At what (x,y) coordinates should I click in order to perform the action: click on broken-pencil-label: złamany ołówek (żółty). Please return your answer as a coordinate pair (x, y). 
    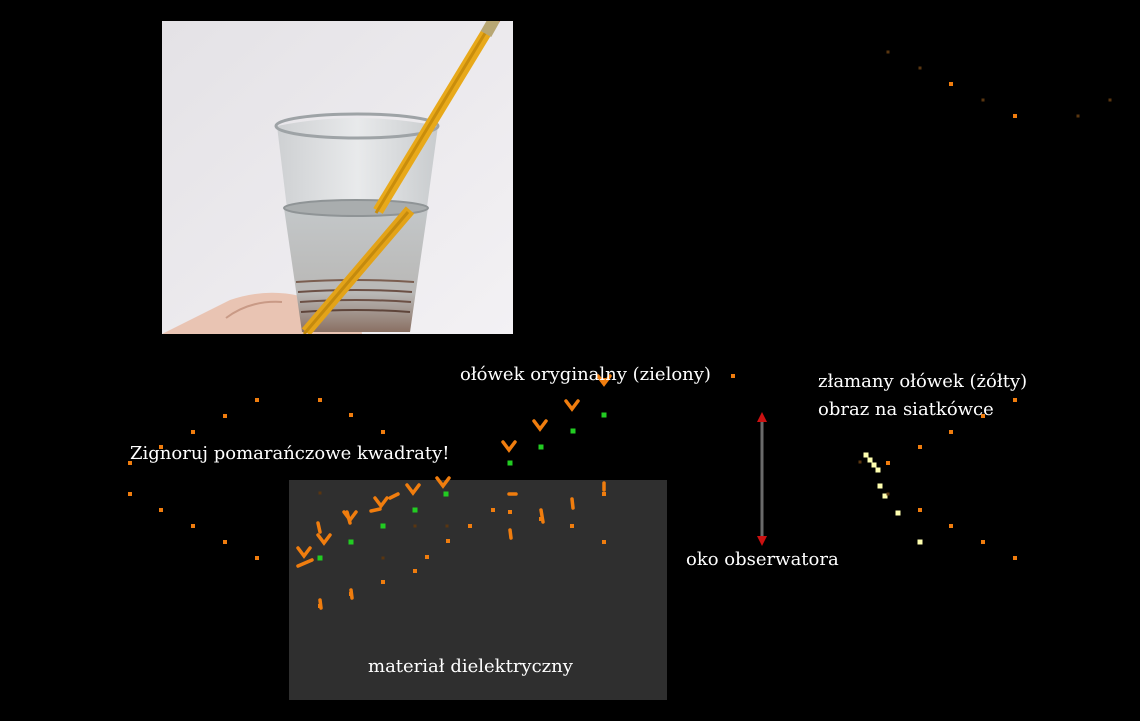
    Looking at the image, I should click on (923, 381).